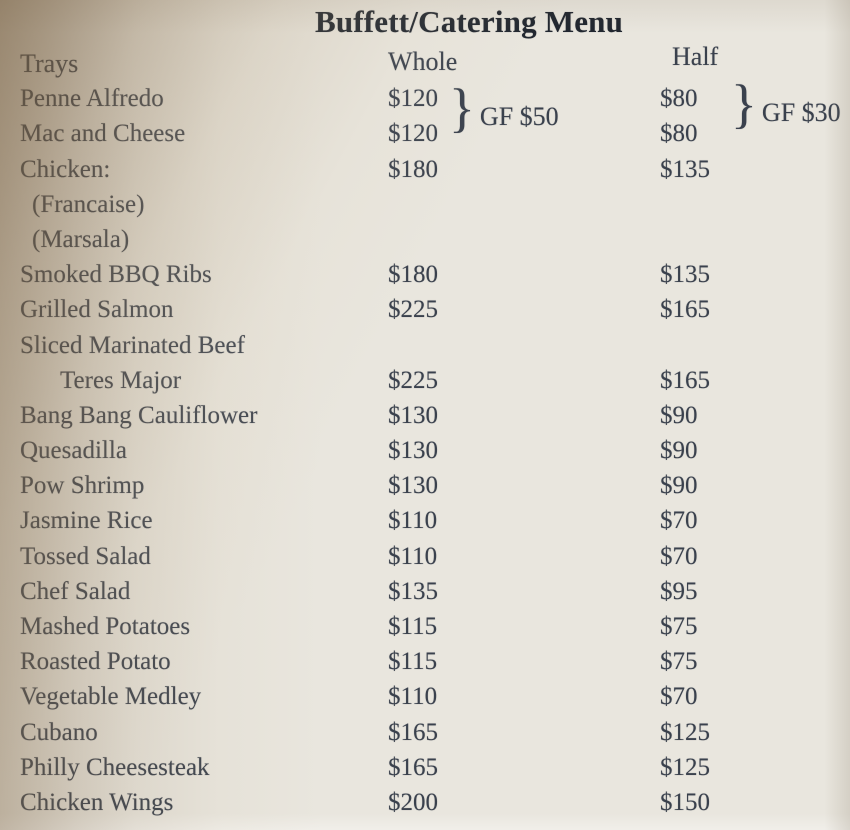 Image resolution: width=850 pixels, height=830 pixels. I want to click on menu-row: Chef Salad $135 $95, so click(425, 591).